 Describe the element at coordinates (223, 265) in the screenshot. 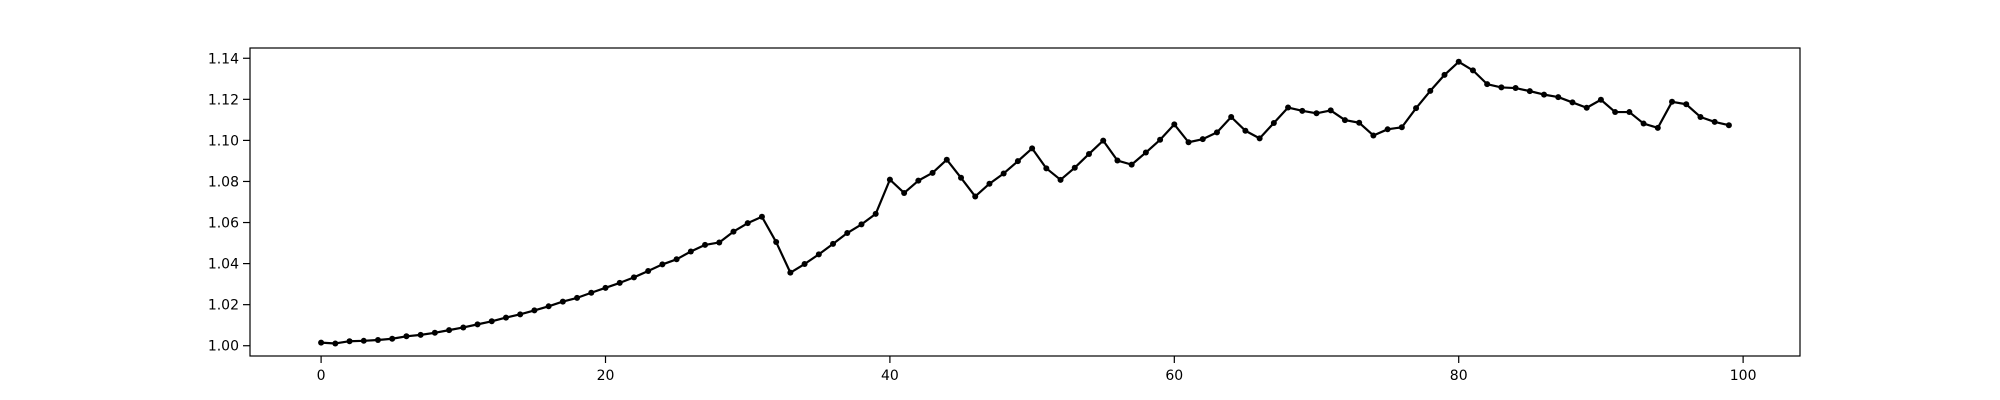

I see `y-tick-label: 1.04` at that location.